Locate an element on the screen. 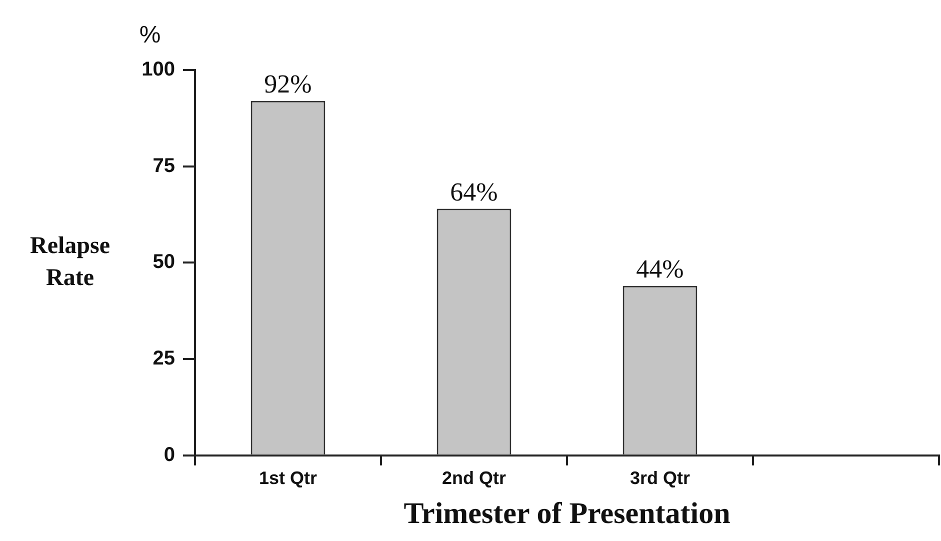  data-label: 92% is located at coordinates (288, 84).